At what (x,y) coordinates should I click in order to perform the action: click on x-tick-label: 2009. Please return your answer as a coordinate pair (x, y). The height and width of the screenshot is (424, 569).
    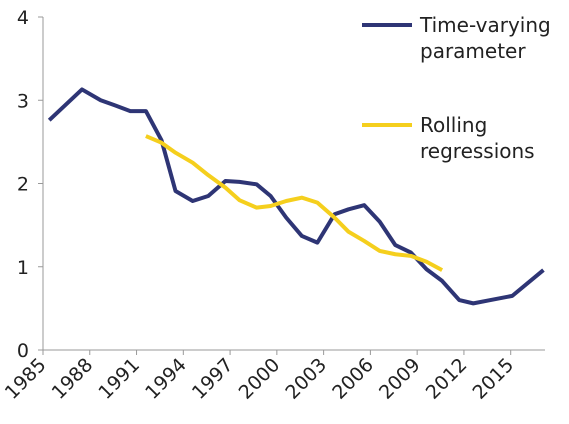
    Looking at the image, I should click on (400, 379).